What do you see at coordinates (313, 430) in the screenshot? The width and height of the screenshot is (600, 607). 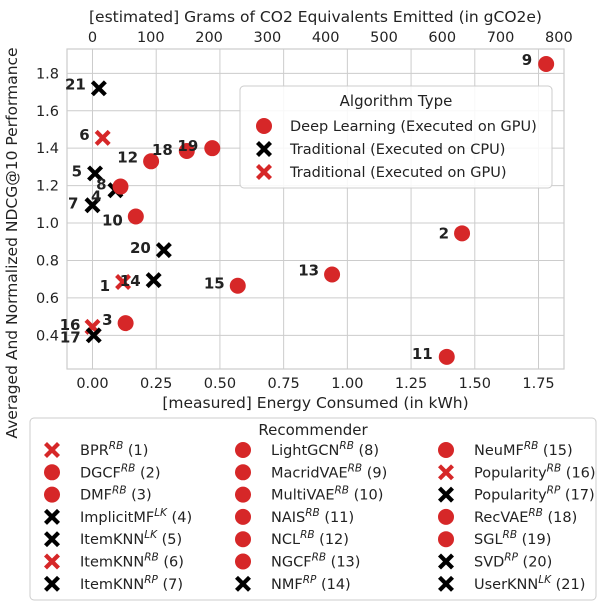 I see `recommender-legend-title: Recommender` at bounding box center [313, 430].